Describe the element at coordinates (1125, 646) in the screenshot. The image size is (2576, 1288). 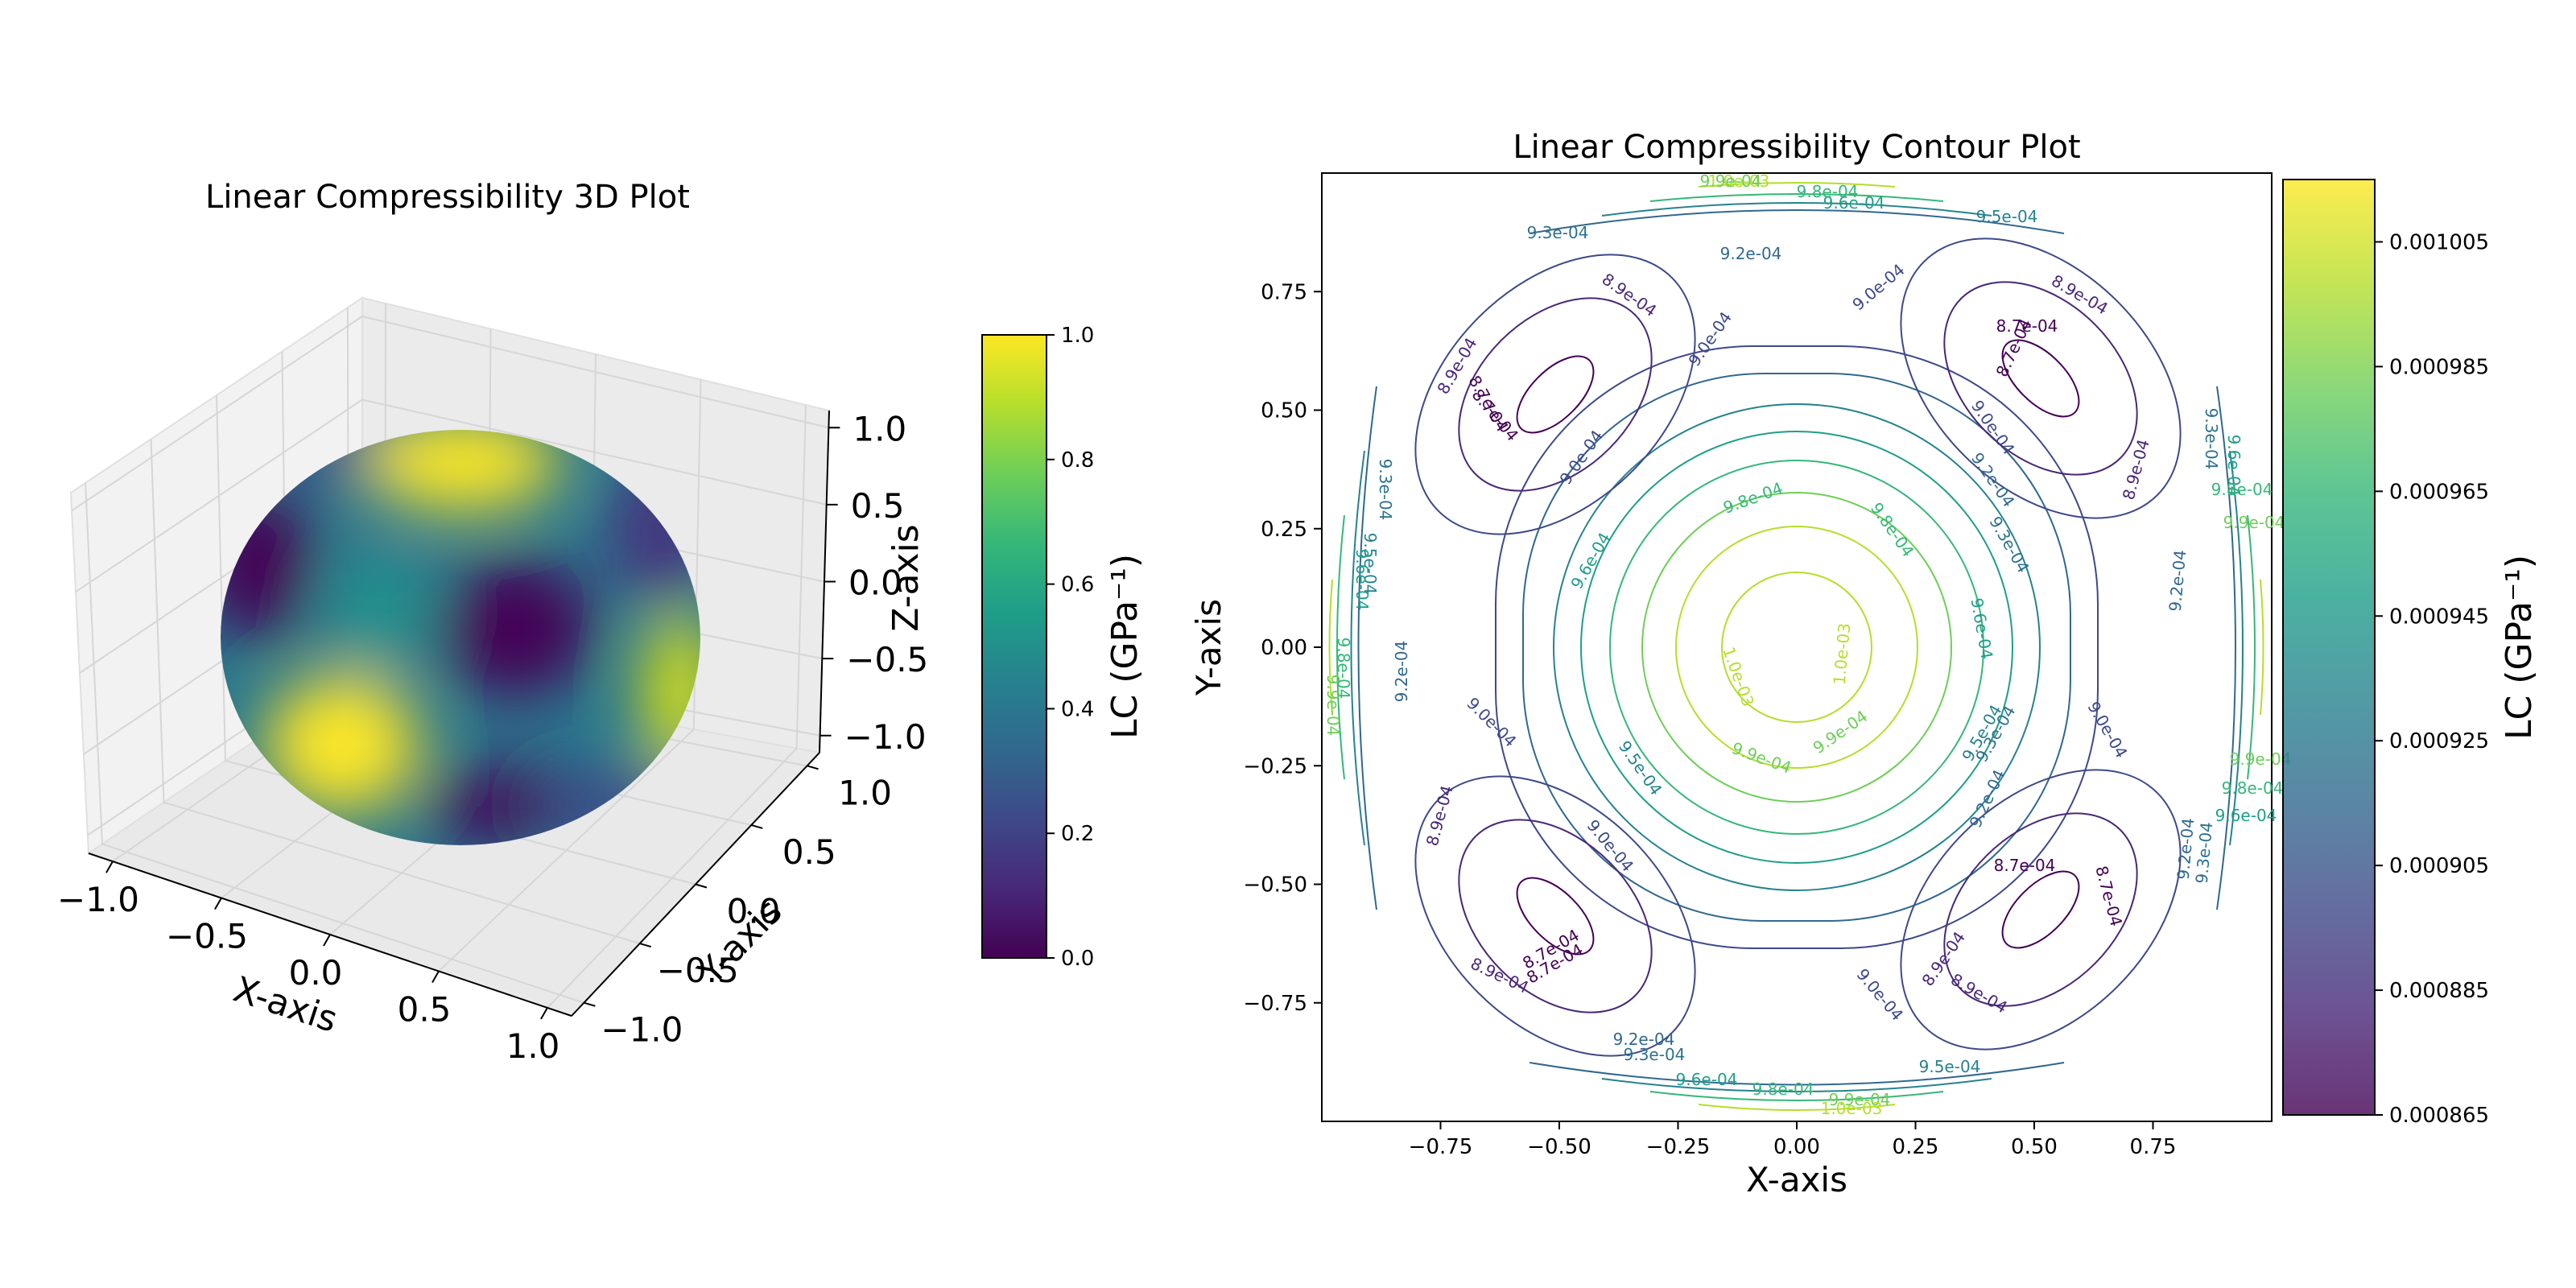
I see `colorbar-3d-label: LC (GPa⁻¹)` at that location.